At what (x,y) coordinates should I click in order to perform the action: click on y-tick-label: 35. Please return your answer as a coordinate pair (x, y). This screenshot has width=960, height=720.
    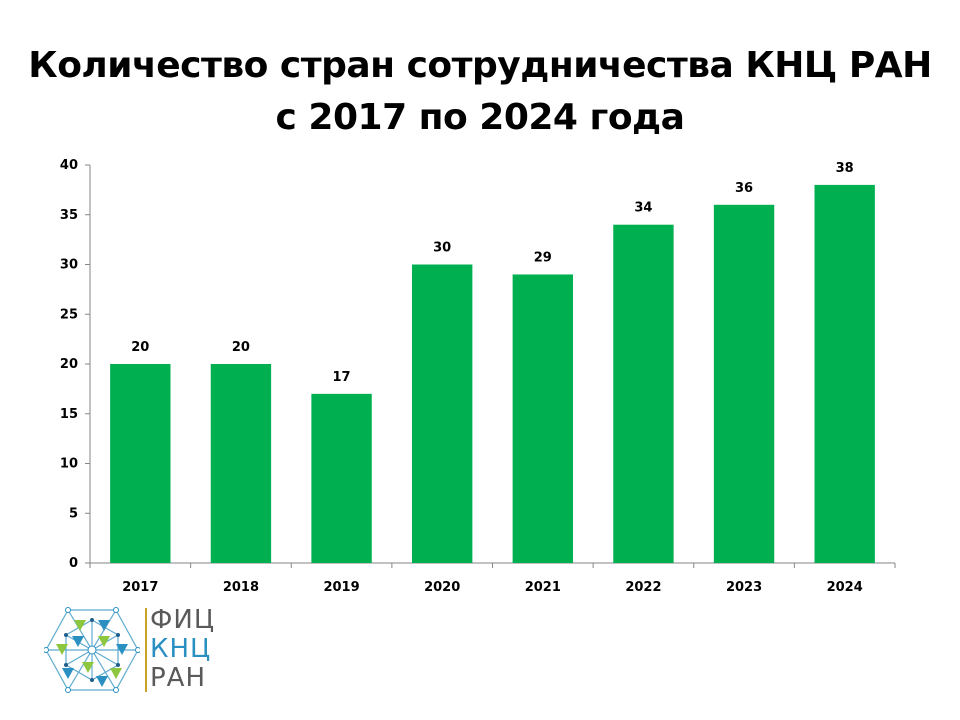
    Looking at the image, I should click on (69, 215).